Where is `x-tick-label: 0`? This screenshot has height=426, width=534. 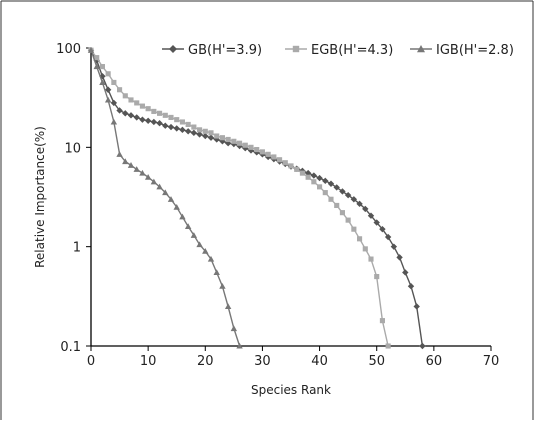 x-tick-label: 0 is located at coordinates (91, 361).